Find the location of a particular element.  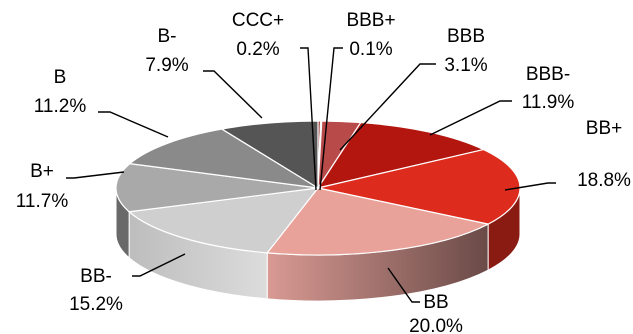

leader-line-bbb-minus is located at coordinates (470, 118).